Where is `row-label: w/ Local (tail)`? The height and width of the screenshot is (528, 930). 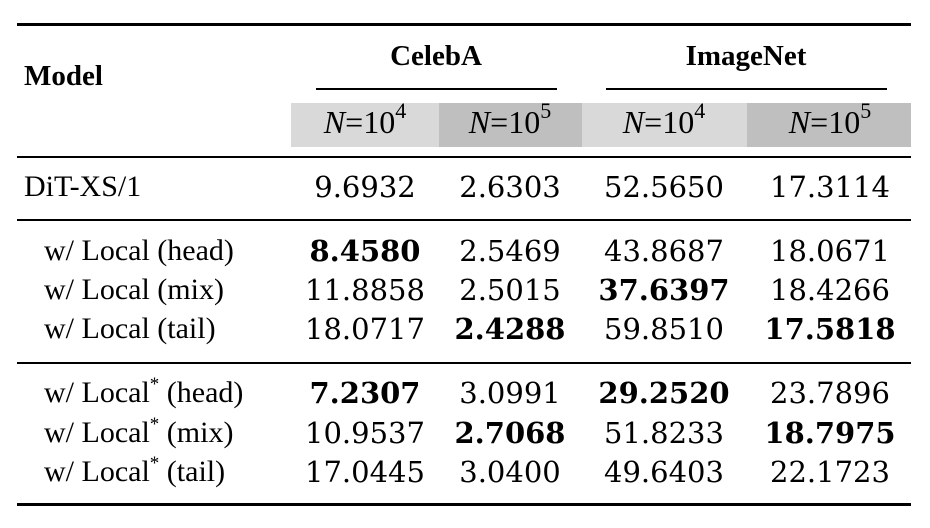 row-label: w/ Local (tail) is located at coordinates (130, 328).